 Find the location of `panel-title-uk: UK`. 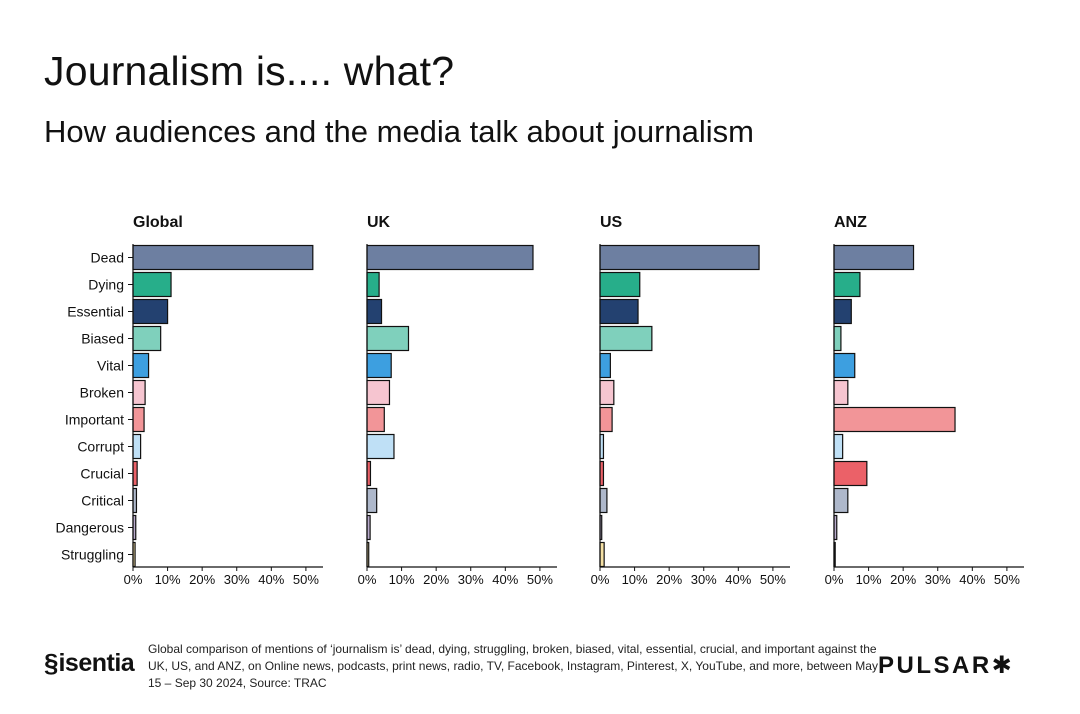

panel-title-uk: UK is located at coordinates (379, 222).